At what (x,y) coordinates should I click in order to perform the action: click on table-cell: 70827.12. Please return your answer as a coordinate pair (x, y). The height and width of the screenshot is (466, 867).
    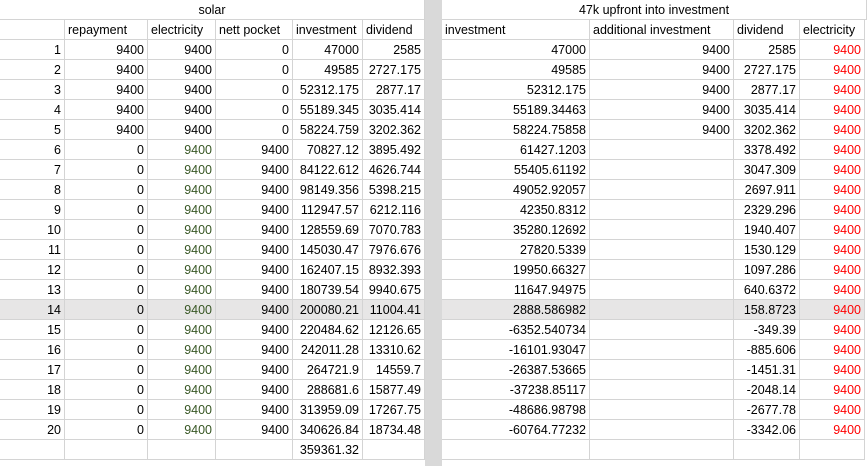
    Looking at the image, I should click on (328, 150).